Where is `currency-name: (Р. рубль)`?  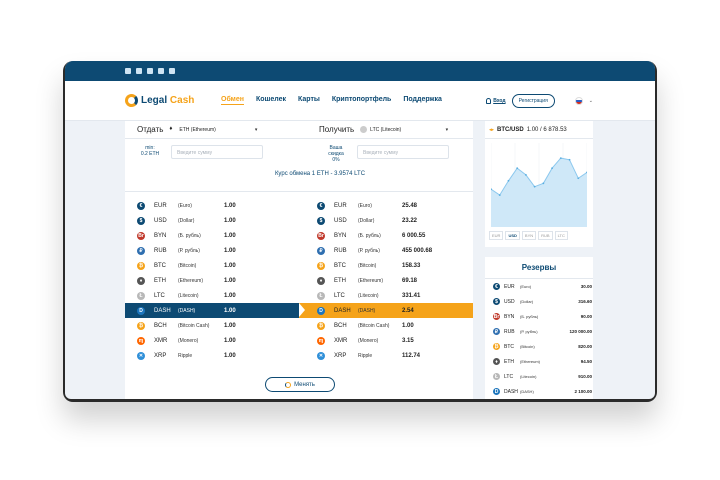
currency-name: (Р. рубль) is located at coordinates (189, 250).